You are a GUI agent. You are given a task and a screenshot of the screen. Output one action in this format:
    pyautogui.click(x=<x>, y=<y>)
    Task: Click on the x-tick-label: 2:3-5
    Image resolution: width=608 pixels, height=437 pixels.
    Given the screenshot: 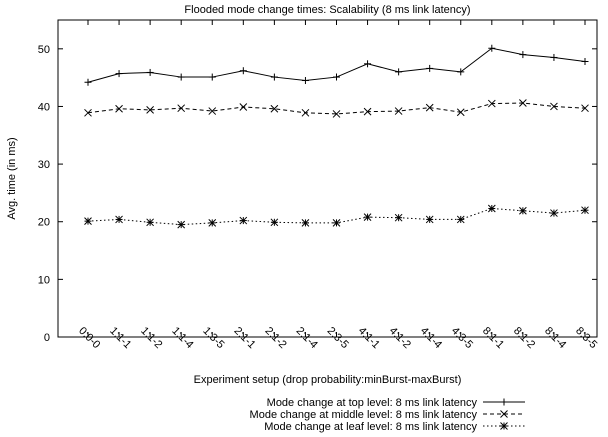 What is the action you would take?
    pyautogui.click(x=338, y=338)
    